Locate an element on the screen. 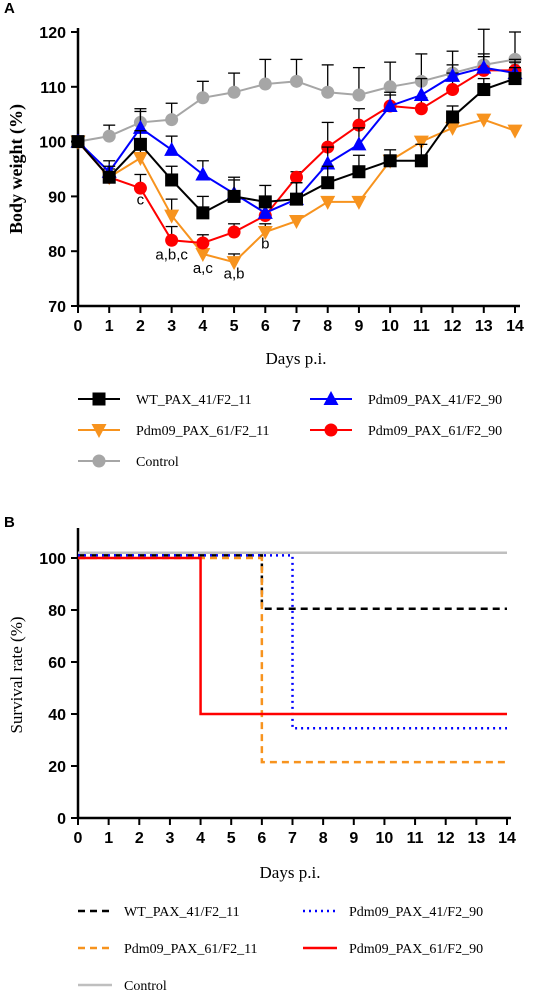 The image size is (536, 1002). x-tick-label: 8 is located at coordinates (327, 326).